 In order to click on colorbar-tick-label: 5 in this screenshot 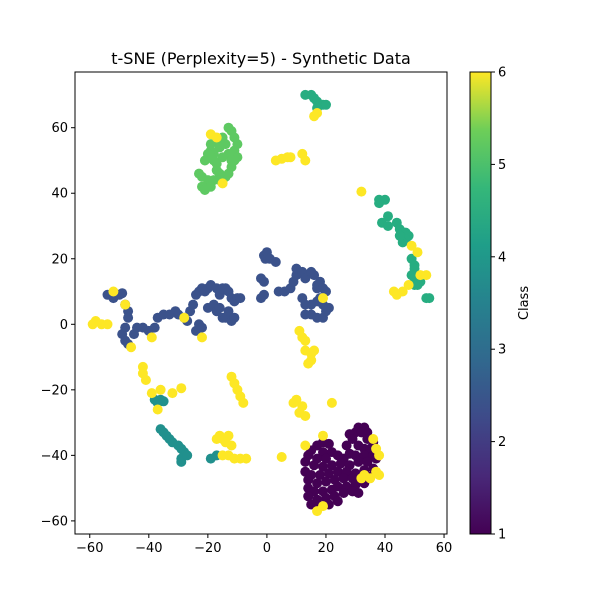, I will do `click(502, 165)`.